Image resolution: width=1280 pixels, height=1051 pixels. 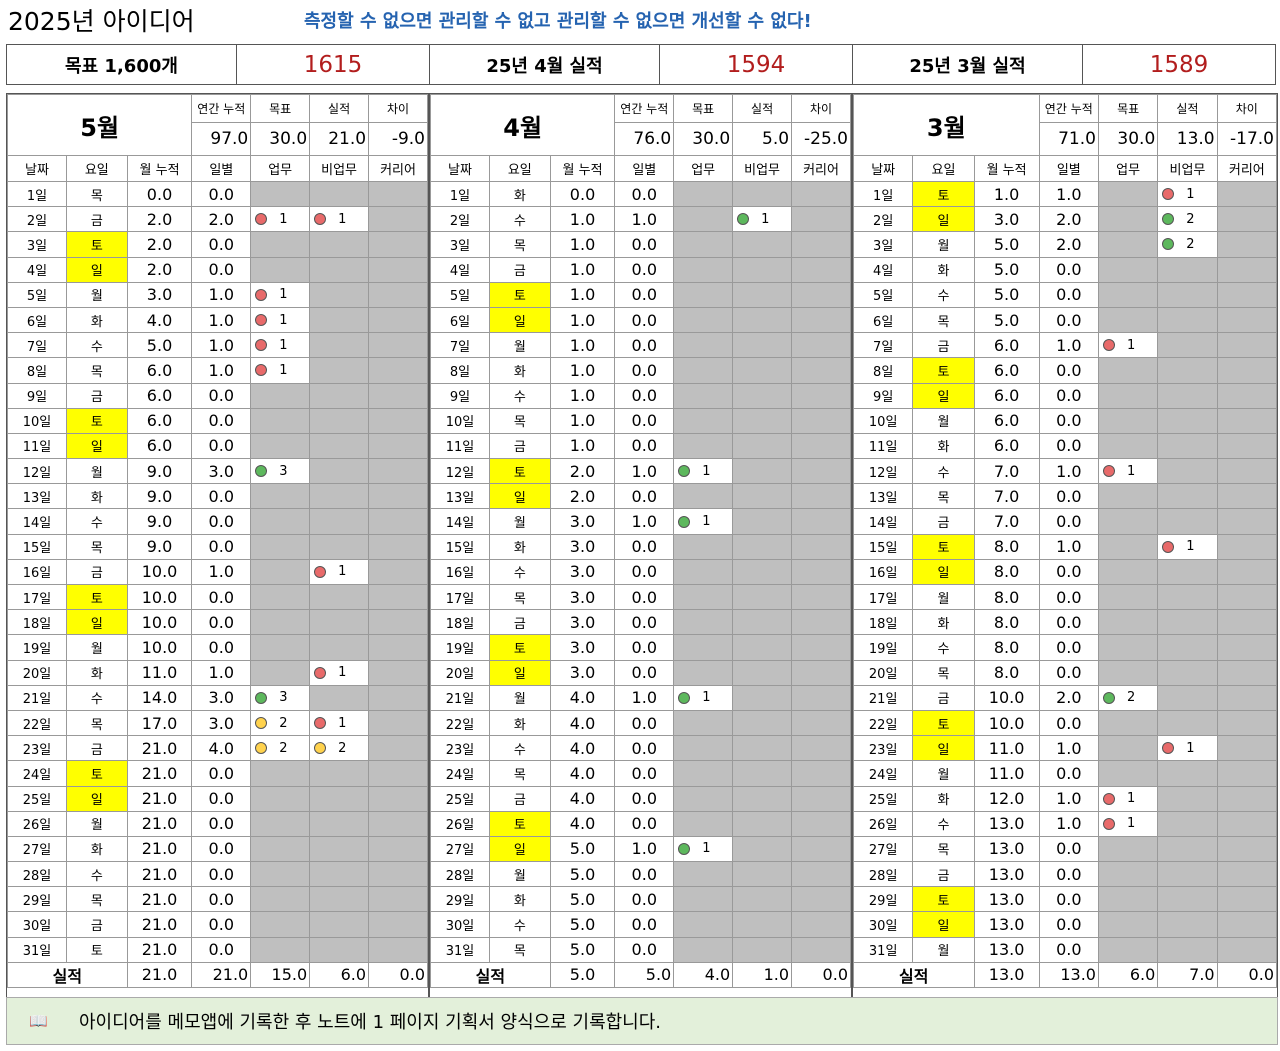 I want to click on date-cell: 15일, so click(x=37, y=546).